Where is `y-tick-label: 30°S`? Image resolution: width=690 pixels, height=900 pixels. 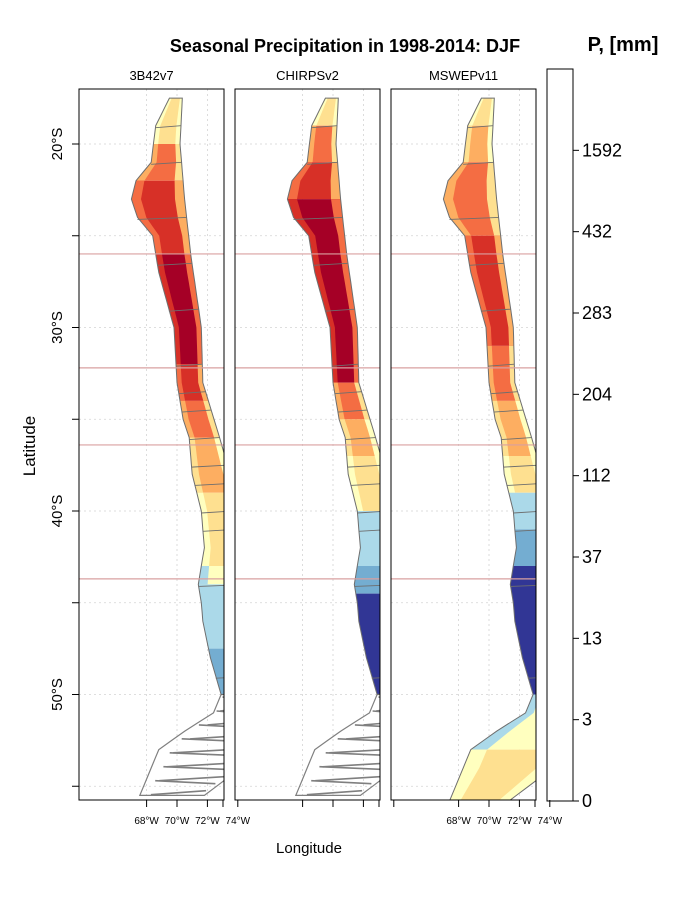 y-tick-label: 30°S is located at coordinates (57, 327).